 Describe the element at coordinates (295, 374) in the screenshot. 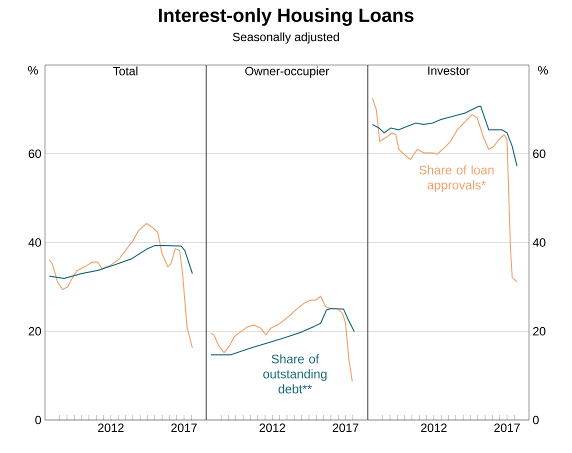

I see `series-label: Share of outstanding debt**` at that location.